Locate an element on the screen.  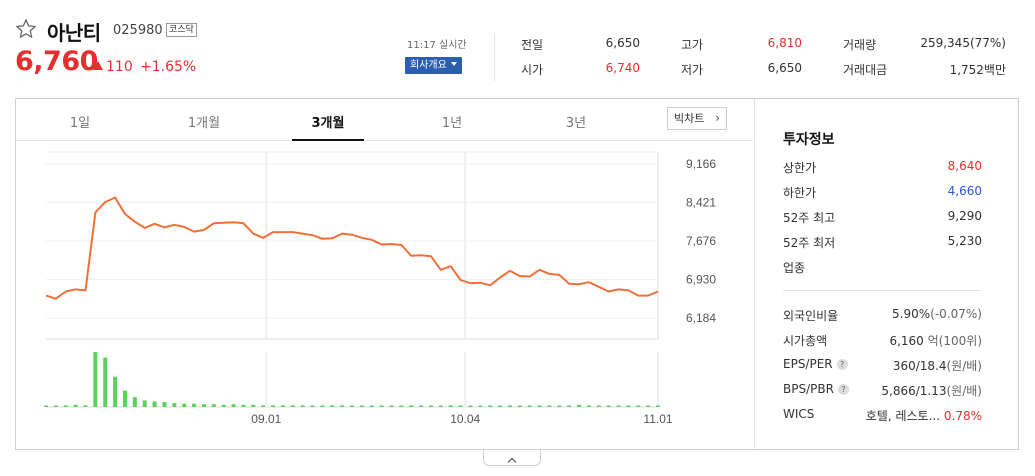
big-chart-label: 빅차트 is located at coordinates (689, 118).